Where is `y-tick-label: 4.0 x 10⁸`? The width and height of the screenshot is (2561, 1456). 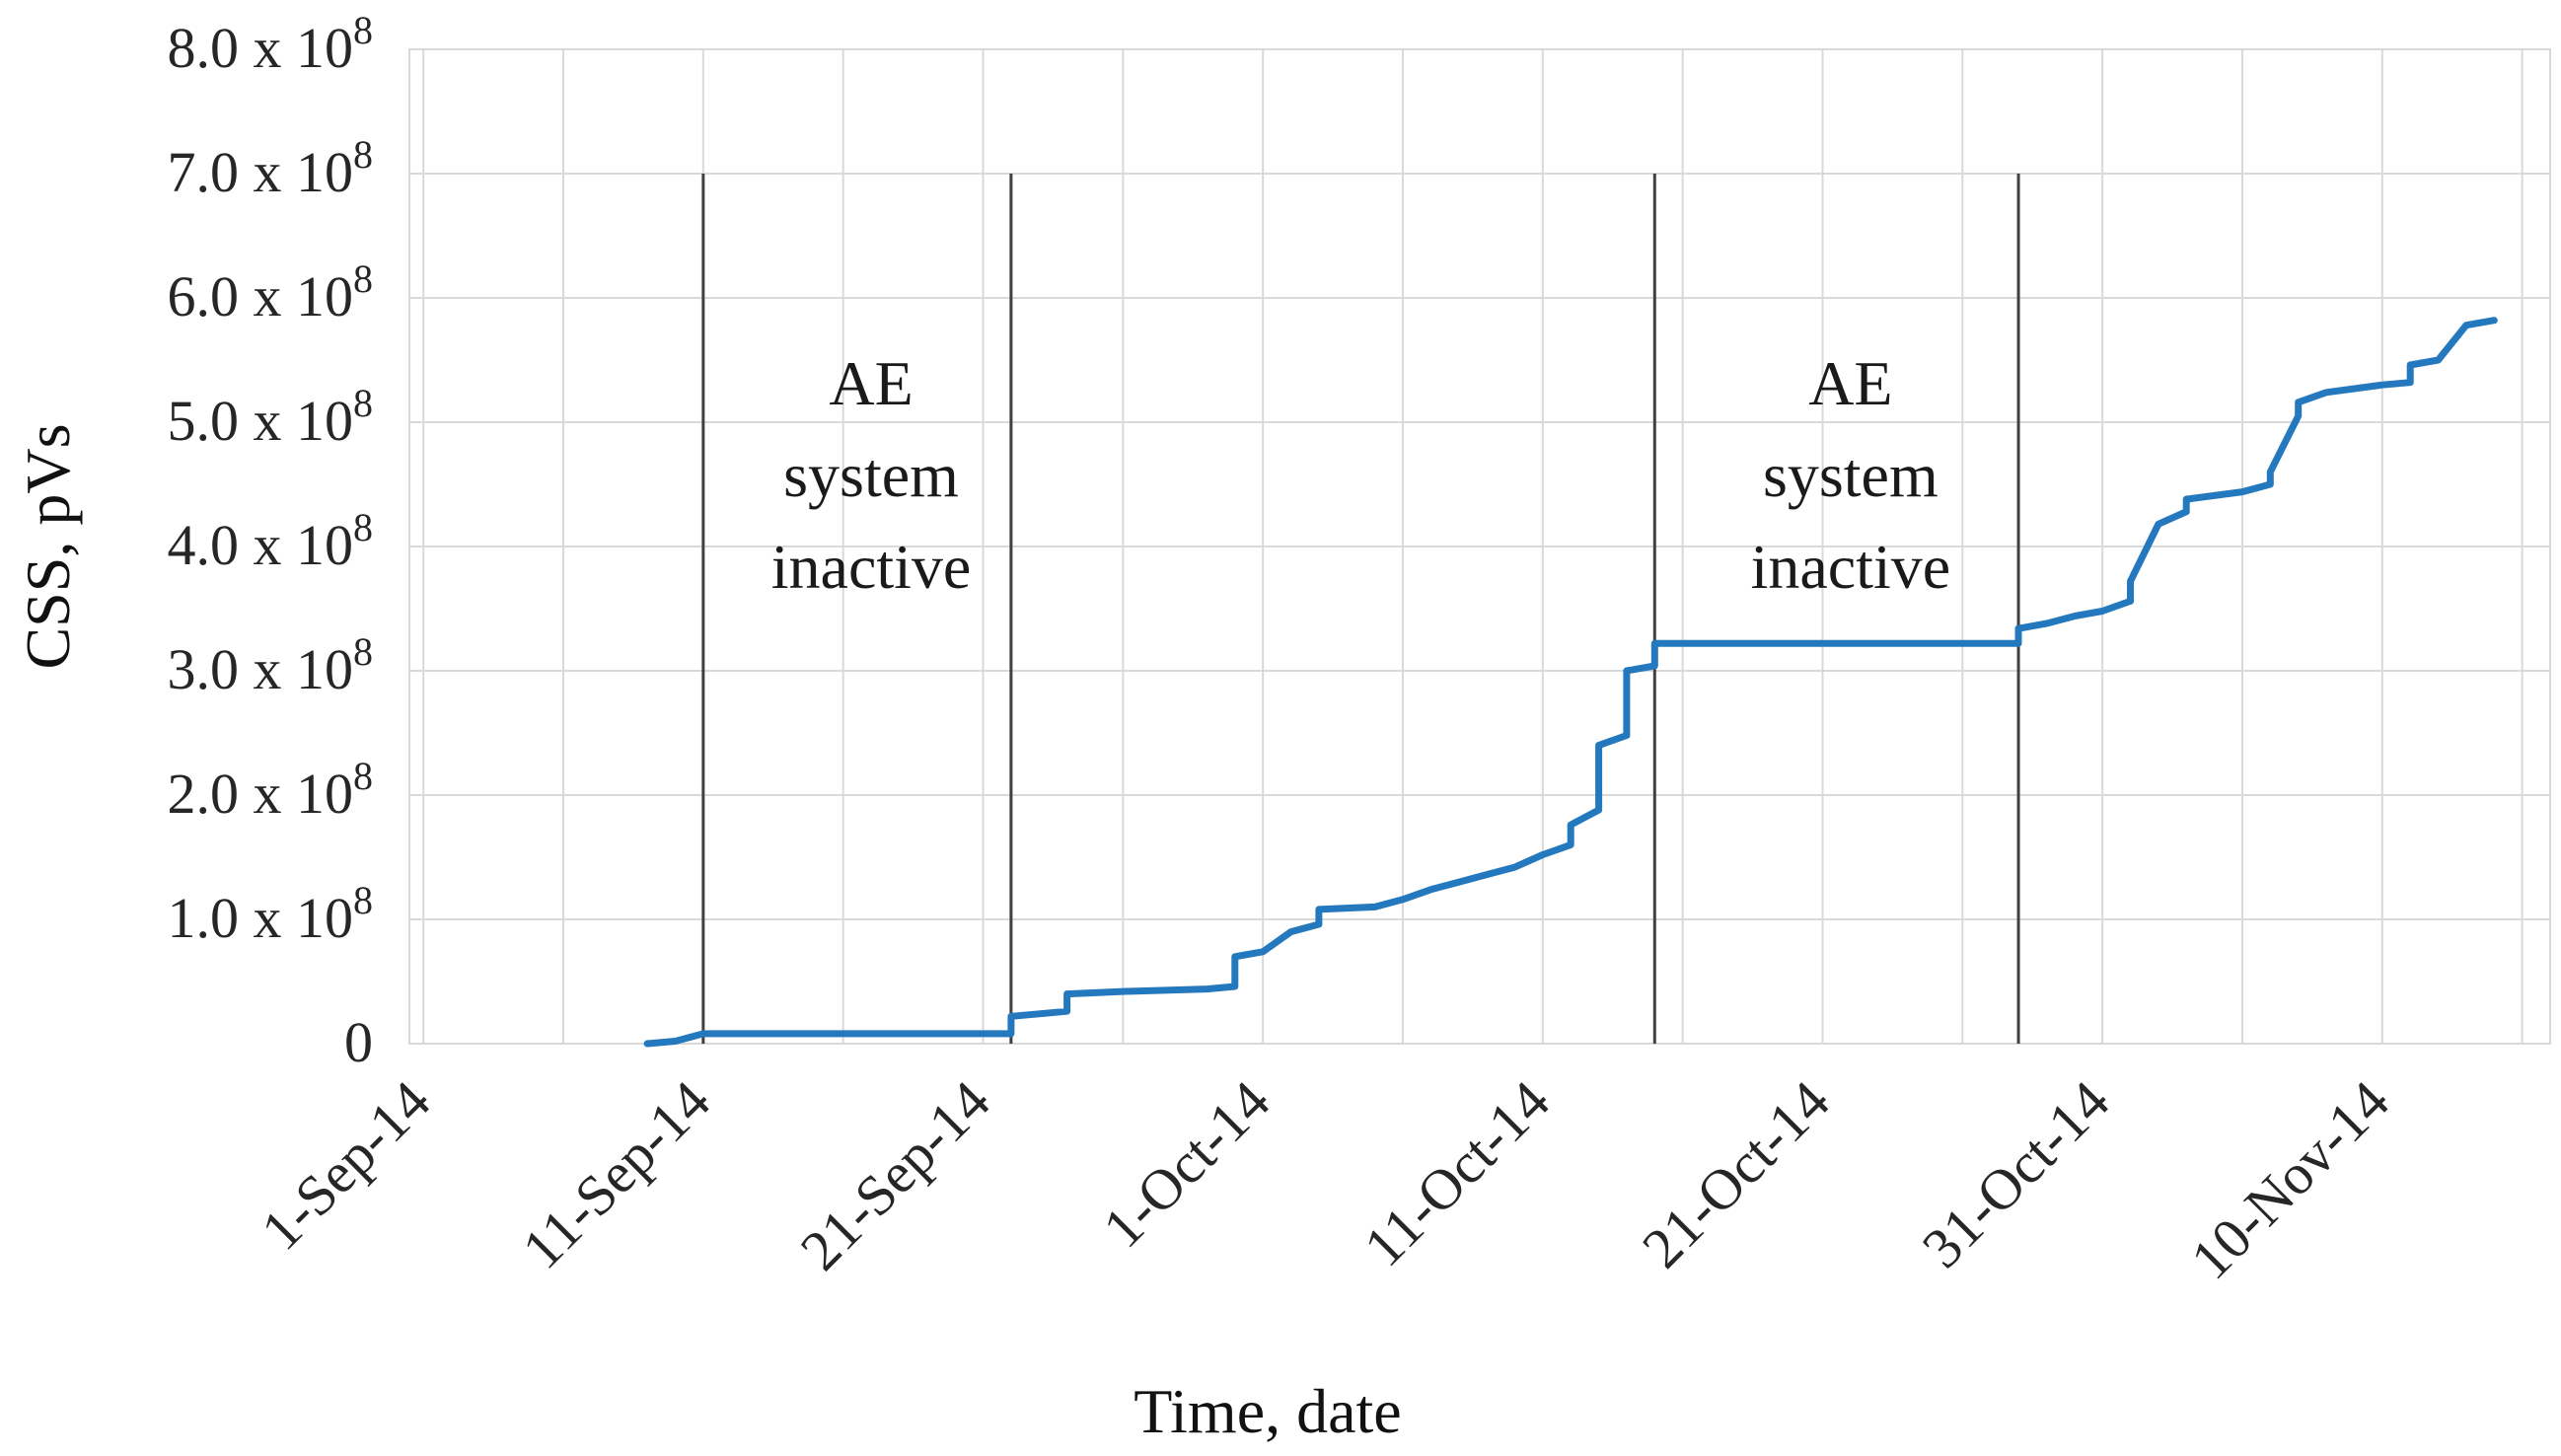 y-tick-label: 4.0 x 10⁸ is located at coordinates (271, 541).